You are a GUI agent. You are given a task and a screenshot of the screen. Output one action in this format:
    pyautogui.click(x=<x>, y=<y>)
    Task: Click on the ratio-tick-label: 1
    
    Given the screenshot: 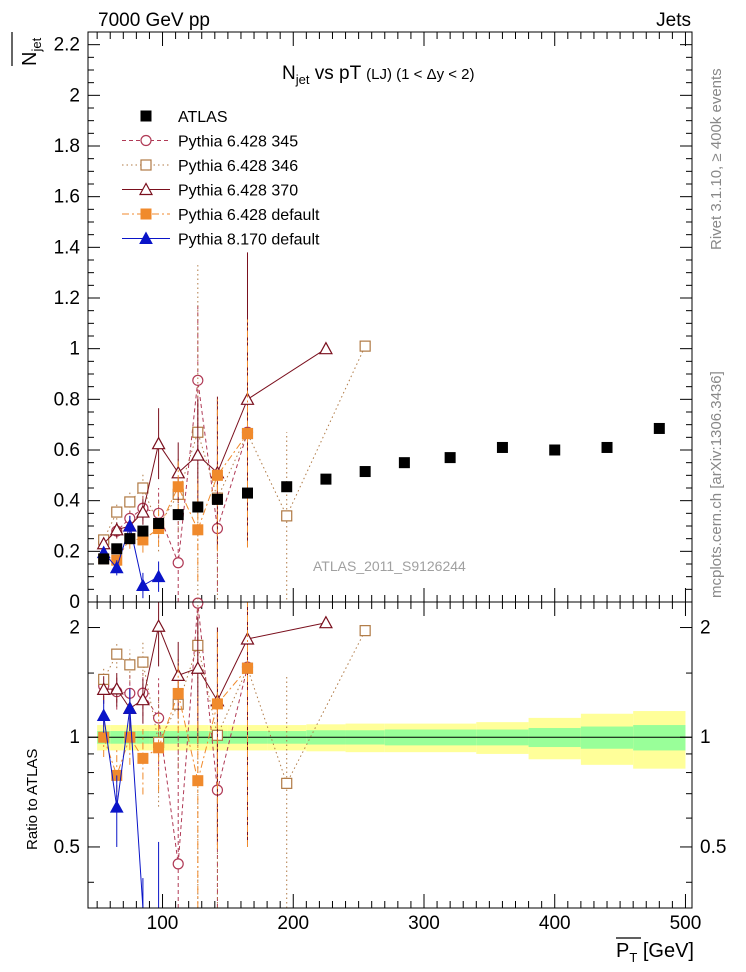 What is the action you would take?
    pyautogui.click(x=74, y=737)
    